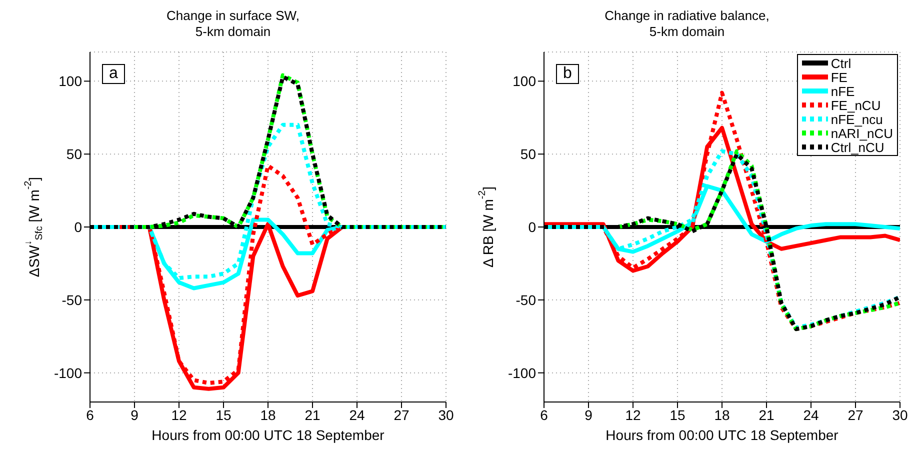 The height and width of the screenshot is (461, 912). I want to click on chart-title: Change in surface SW, 5-km domain, so click(233, 24).